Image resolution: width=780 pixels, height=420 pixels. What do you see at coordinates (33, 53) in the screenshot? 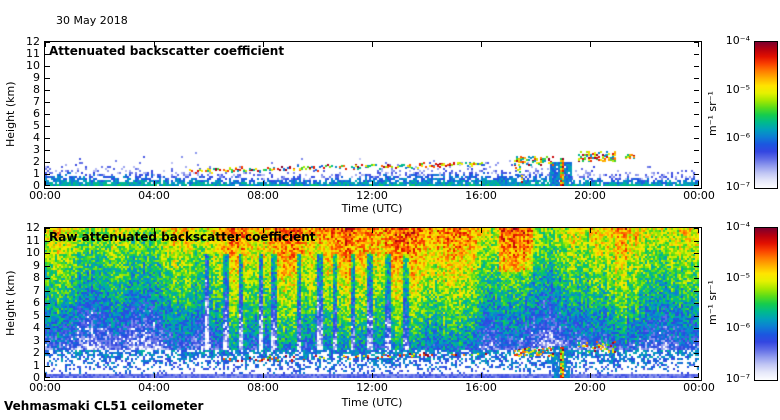
I see `y-tick-label: 11` at bounding box center [33, 53].